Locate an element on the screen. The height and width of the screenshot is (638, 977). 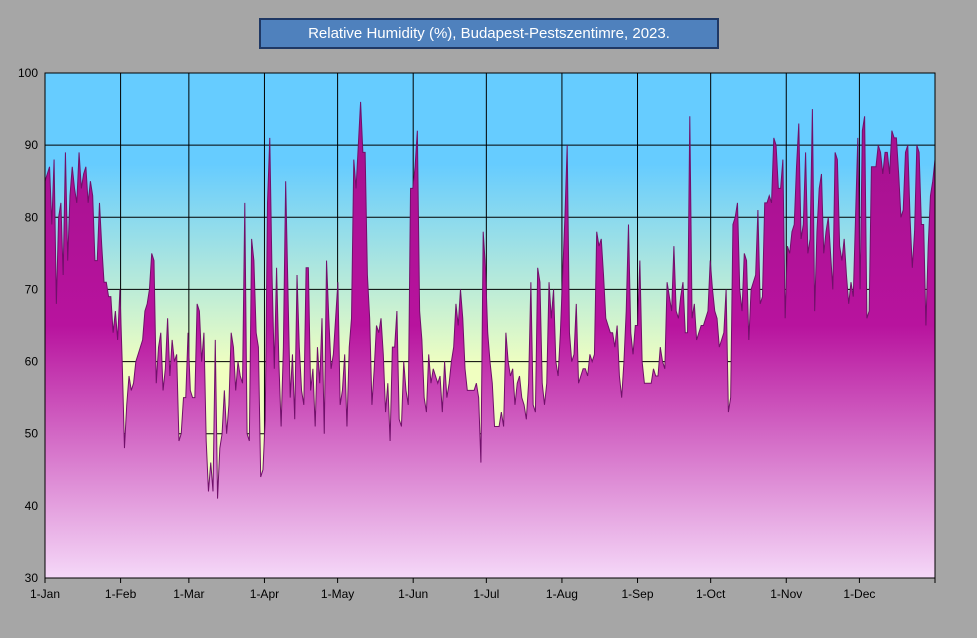
x-tick-label: 1-Nov is located at coordinates (786, 594).